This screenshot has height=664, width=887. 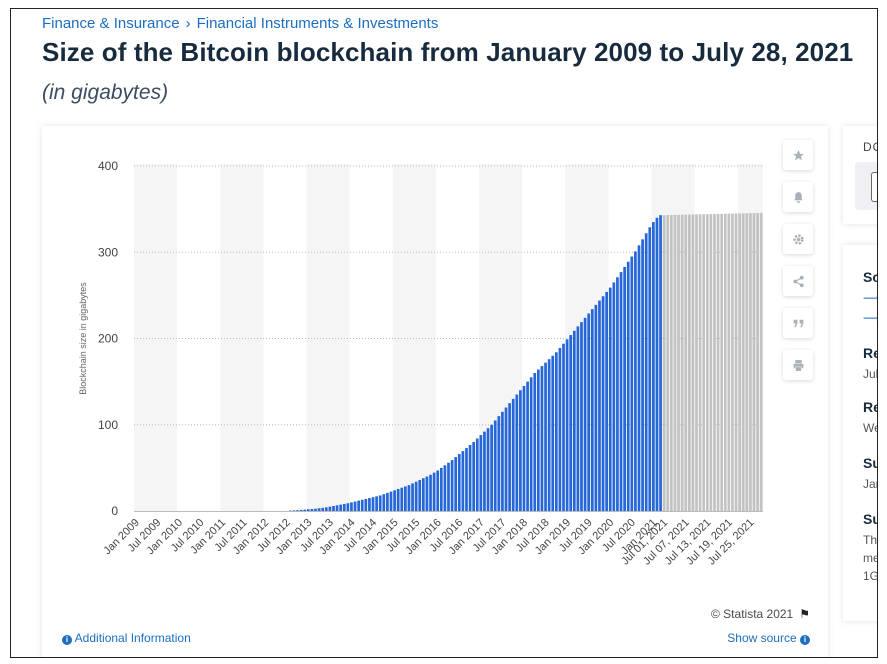 I want to click on download-button, so click(x=866, y=186).